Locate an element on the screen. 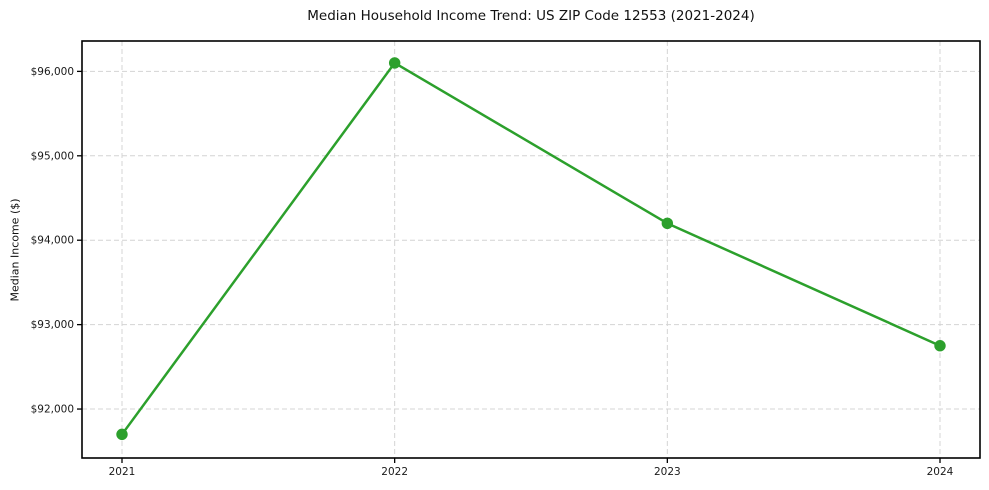 The height and width of the screenshot is (490, 989). x-tick-label: 2022 is located at coordinates (394, 472).